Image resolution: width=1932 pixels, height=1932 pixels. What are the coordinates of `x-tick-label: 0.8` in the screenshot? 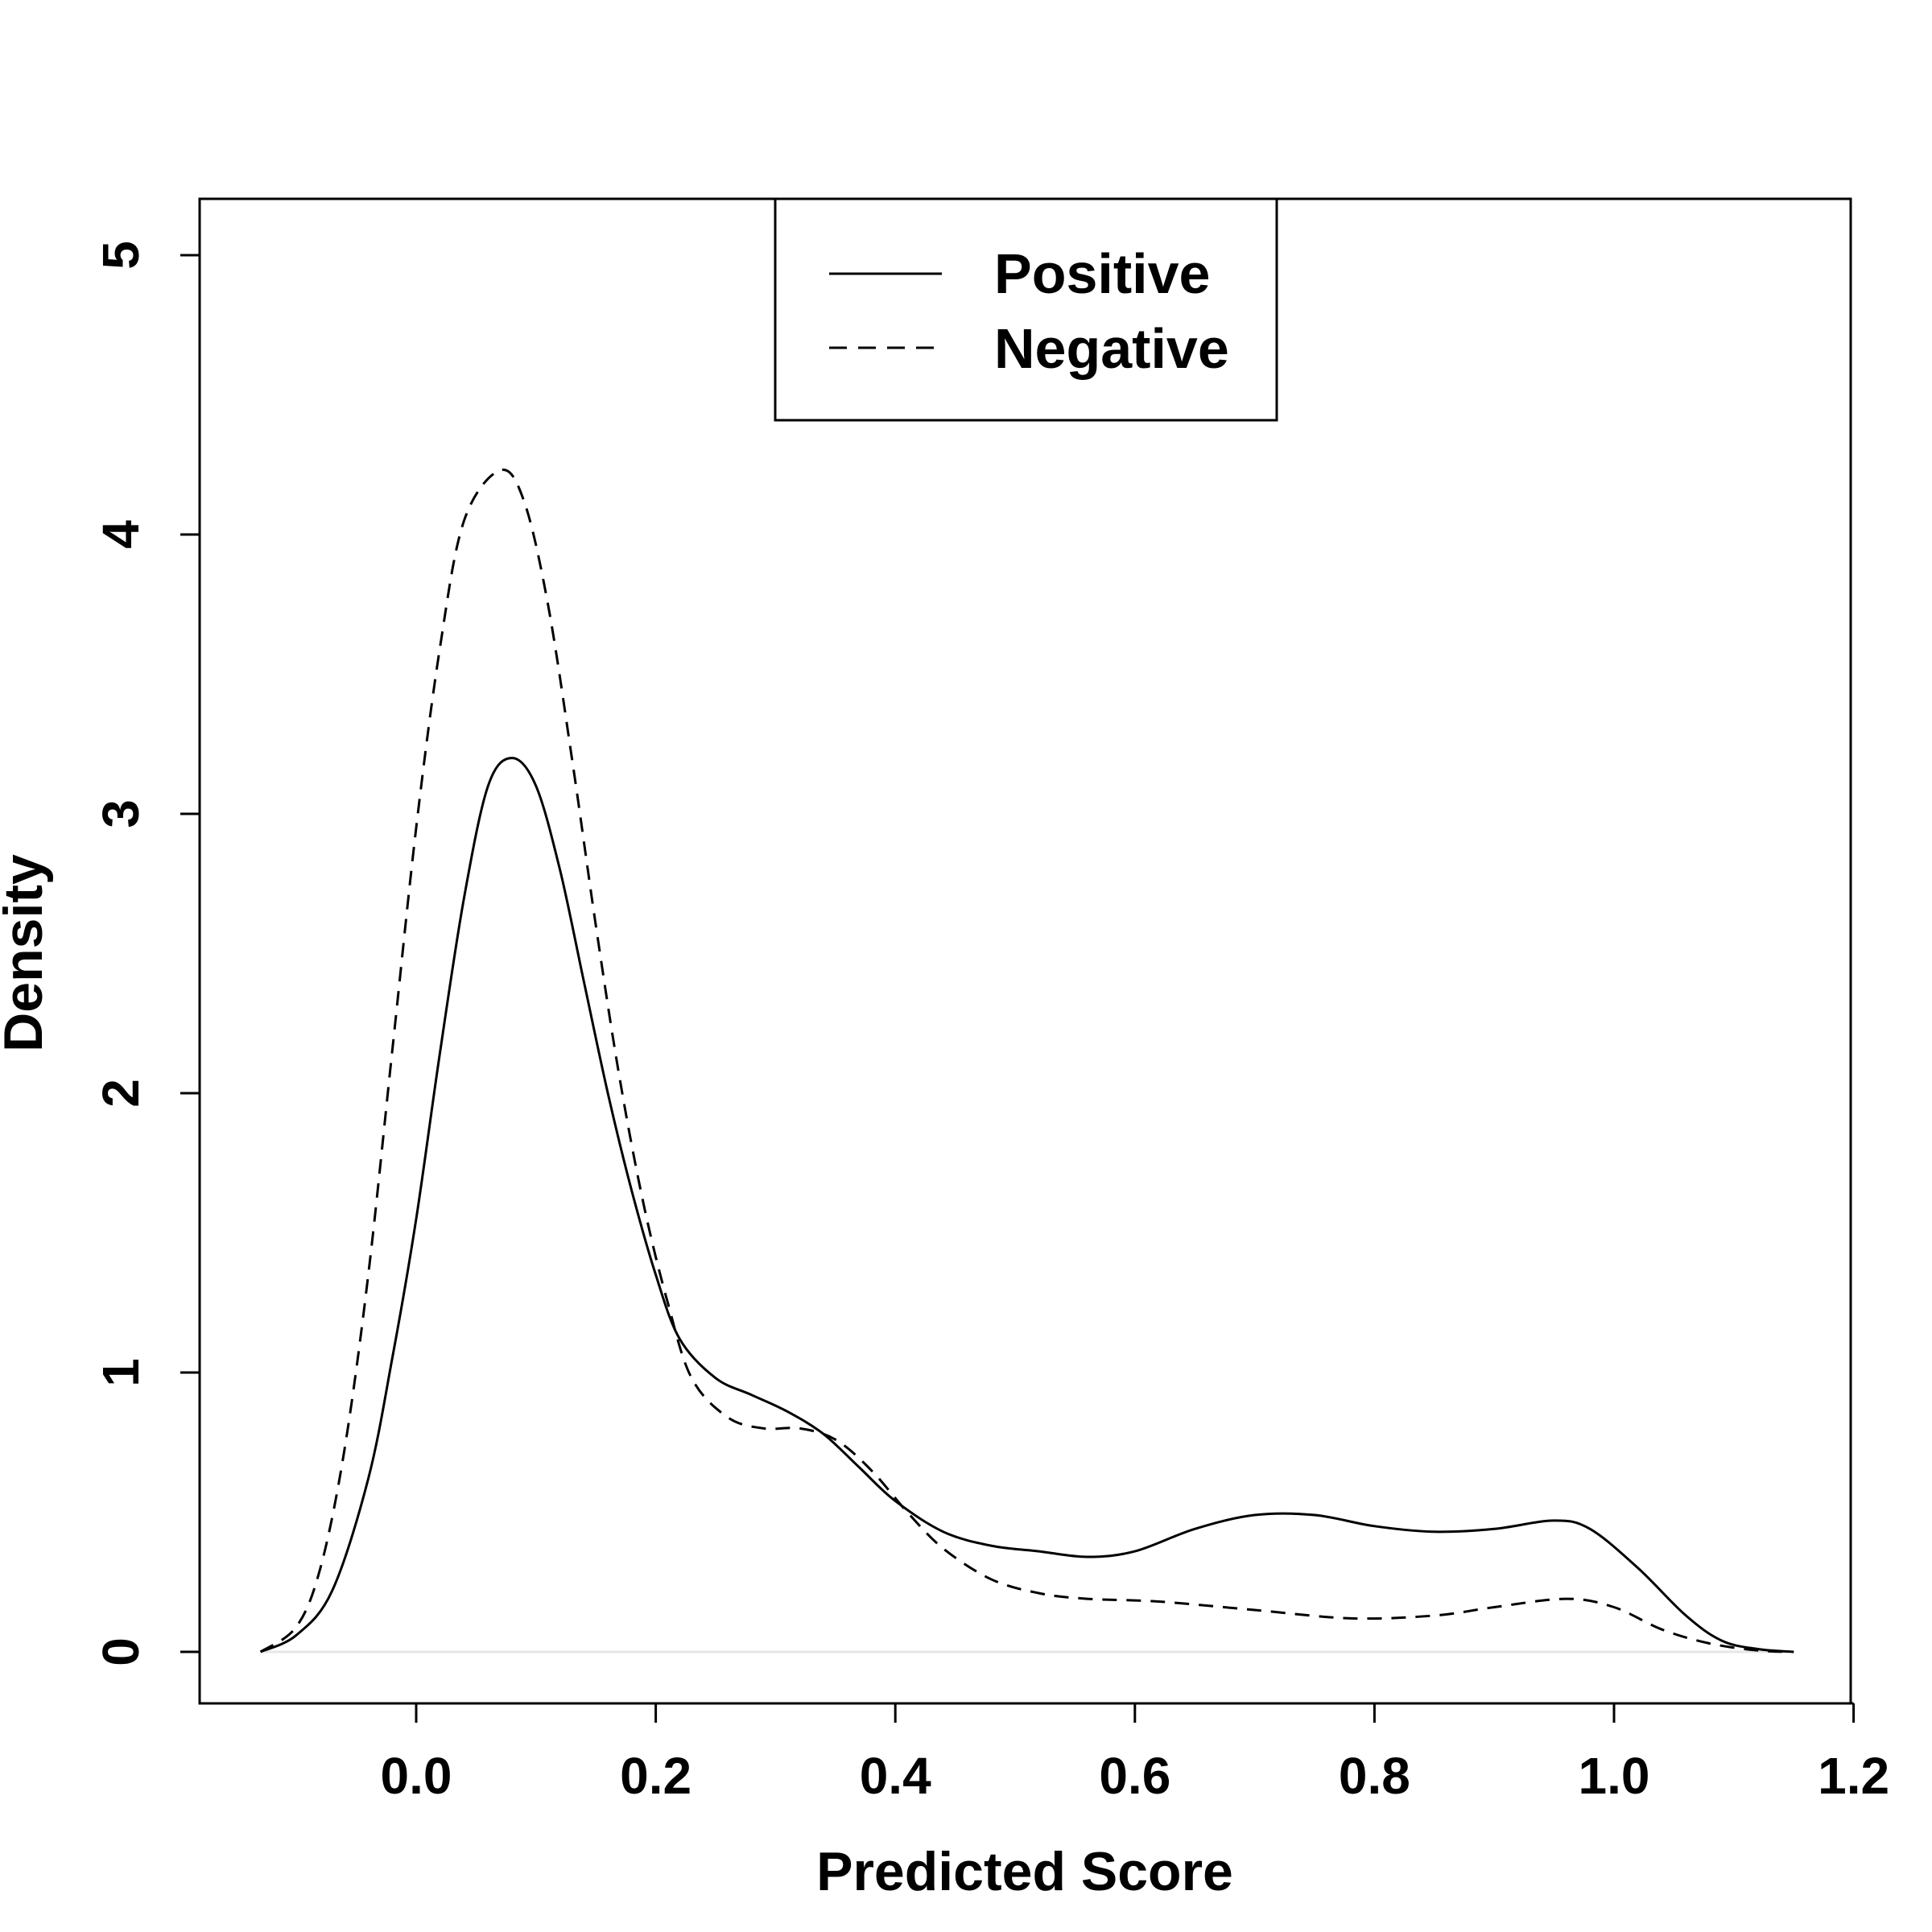 It's located at (1374, 1776).